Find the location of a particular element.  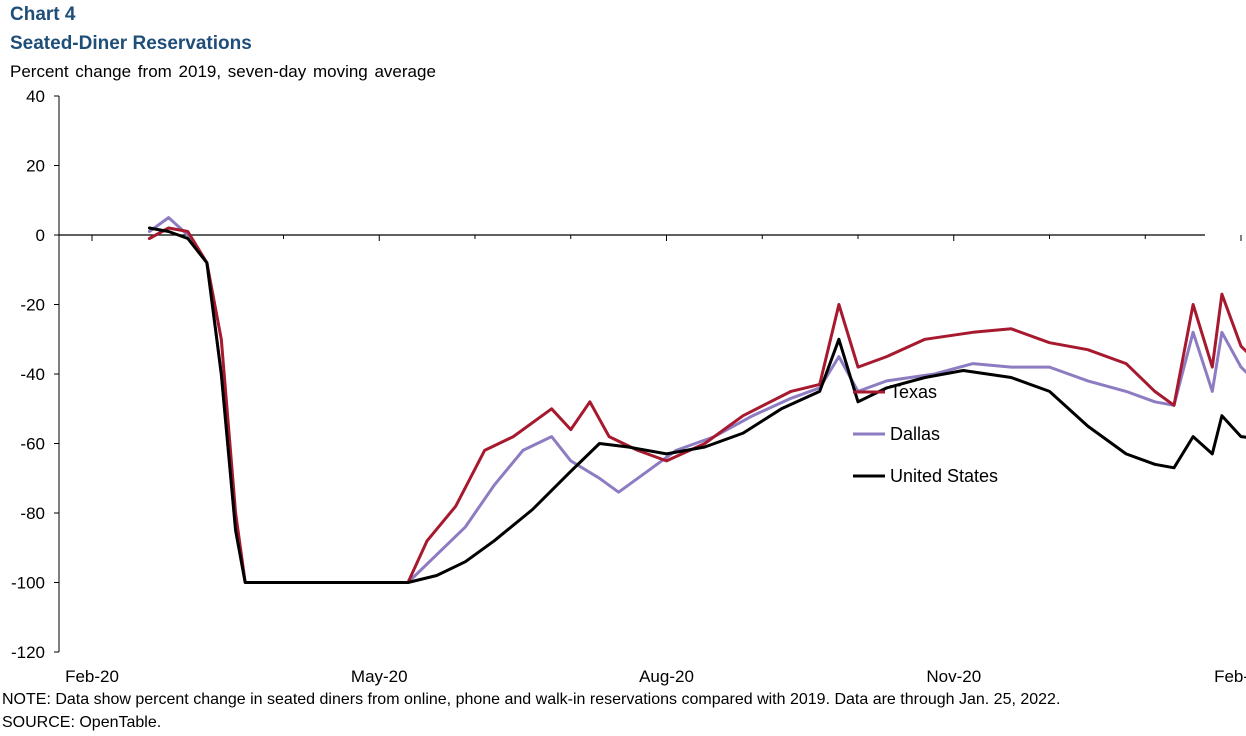

y-tick-label: -120 is located at coordinates (28, 652).